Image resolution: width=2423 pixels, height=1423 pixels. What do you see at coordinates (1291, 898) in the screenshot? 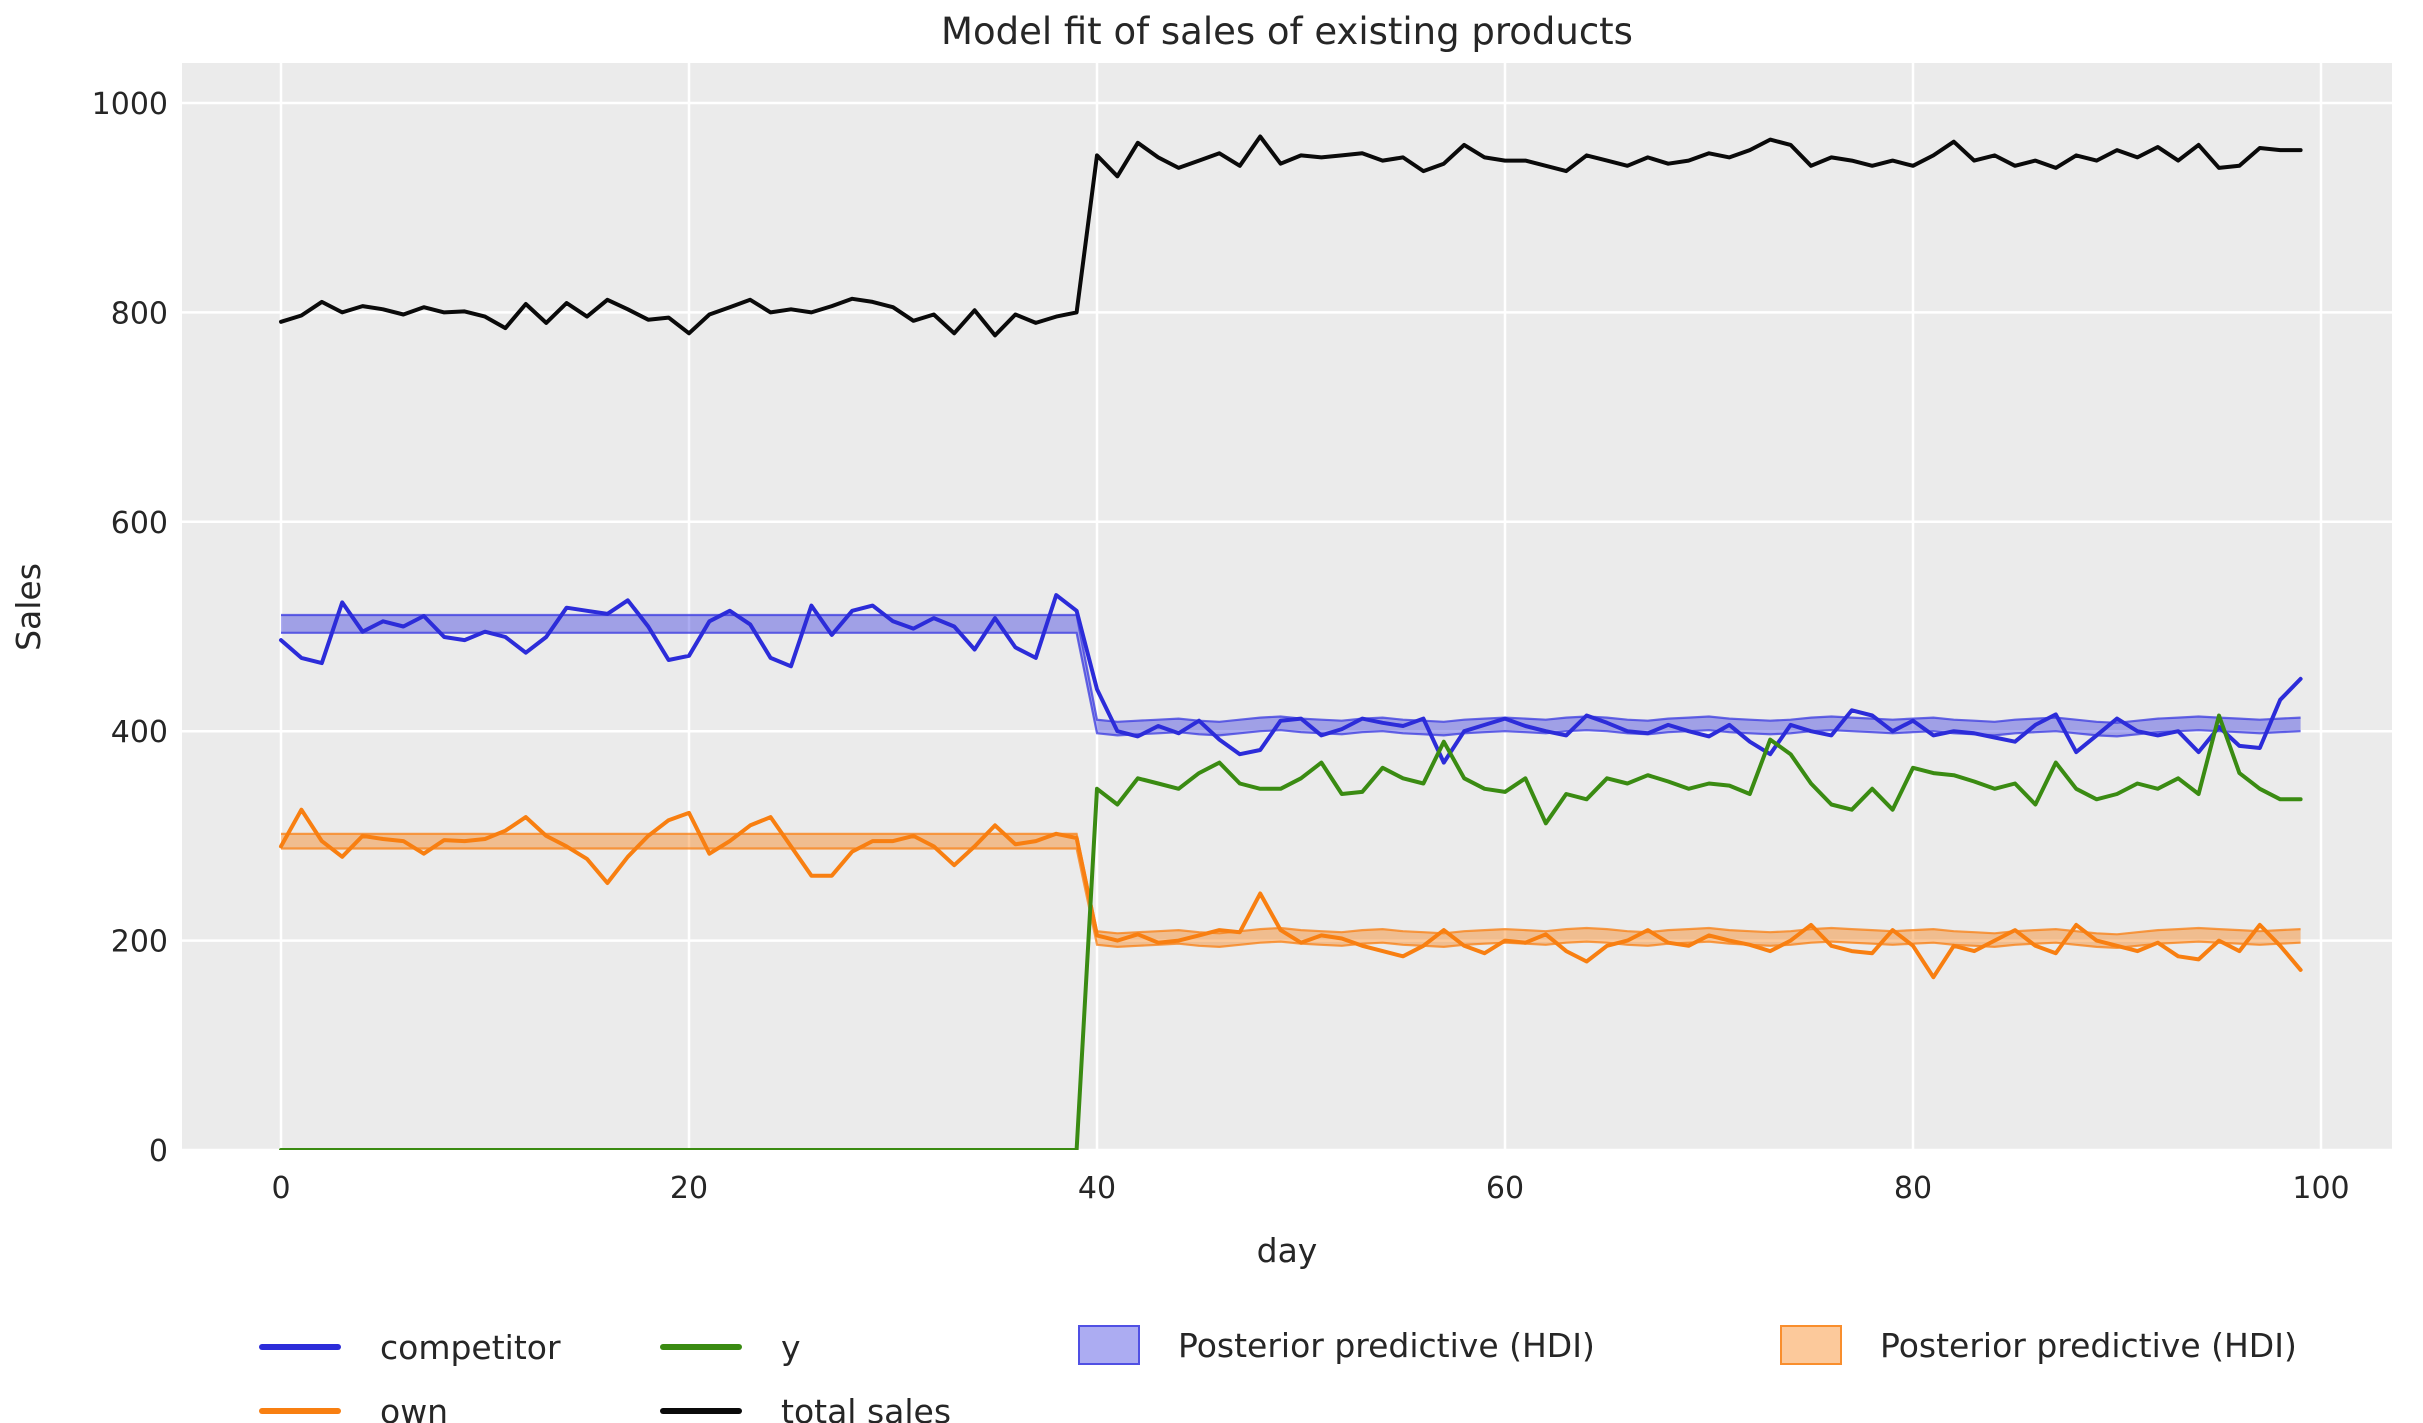
I see `hdi-band-own-lo-edge` at bounding box center [1291, 898].